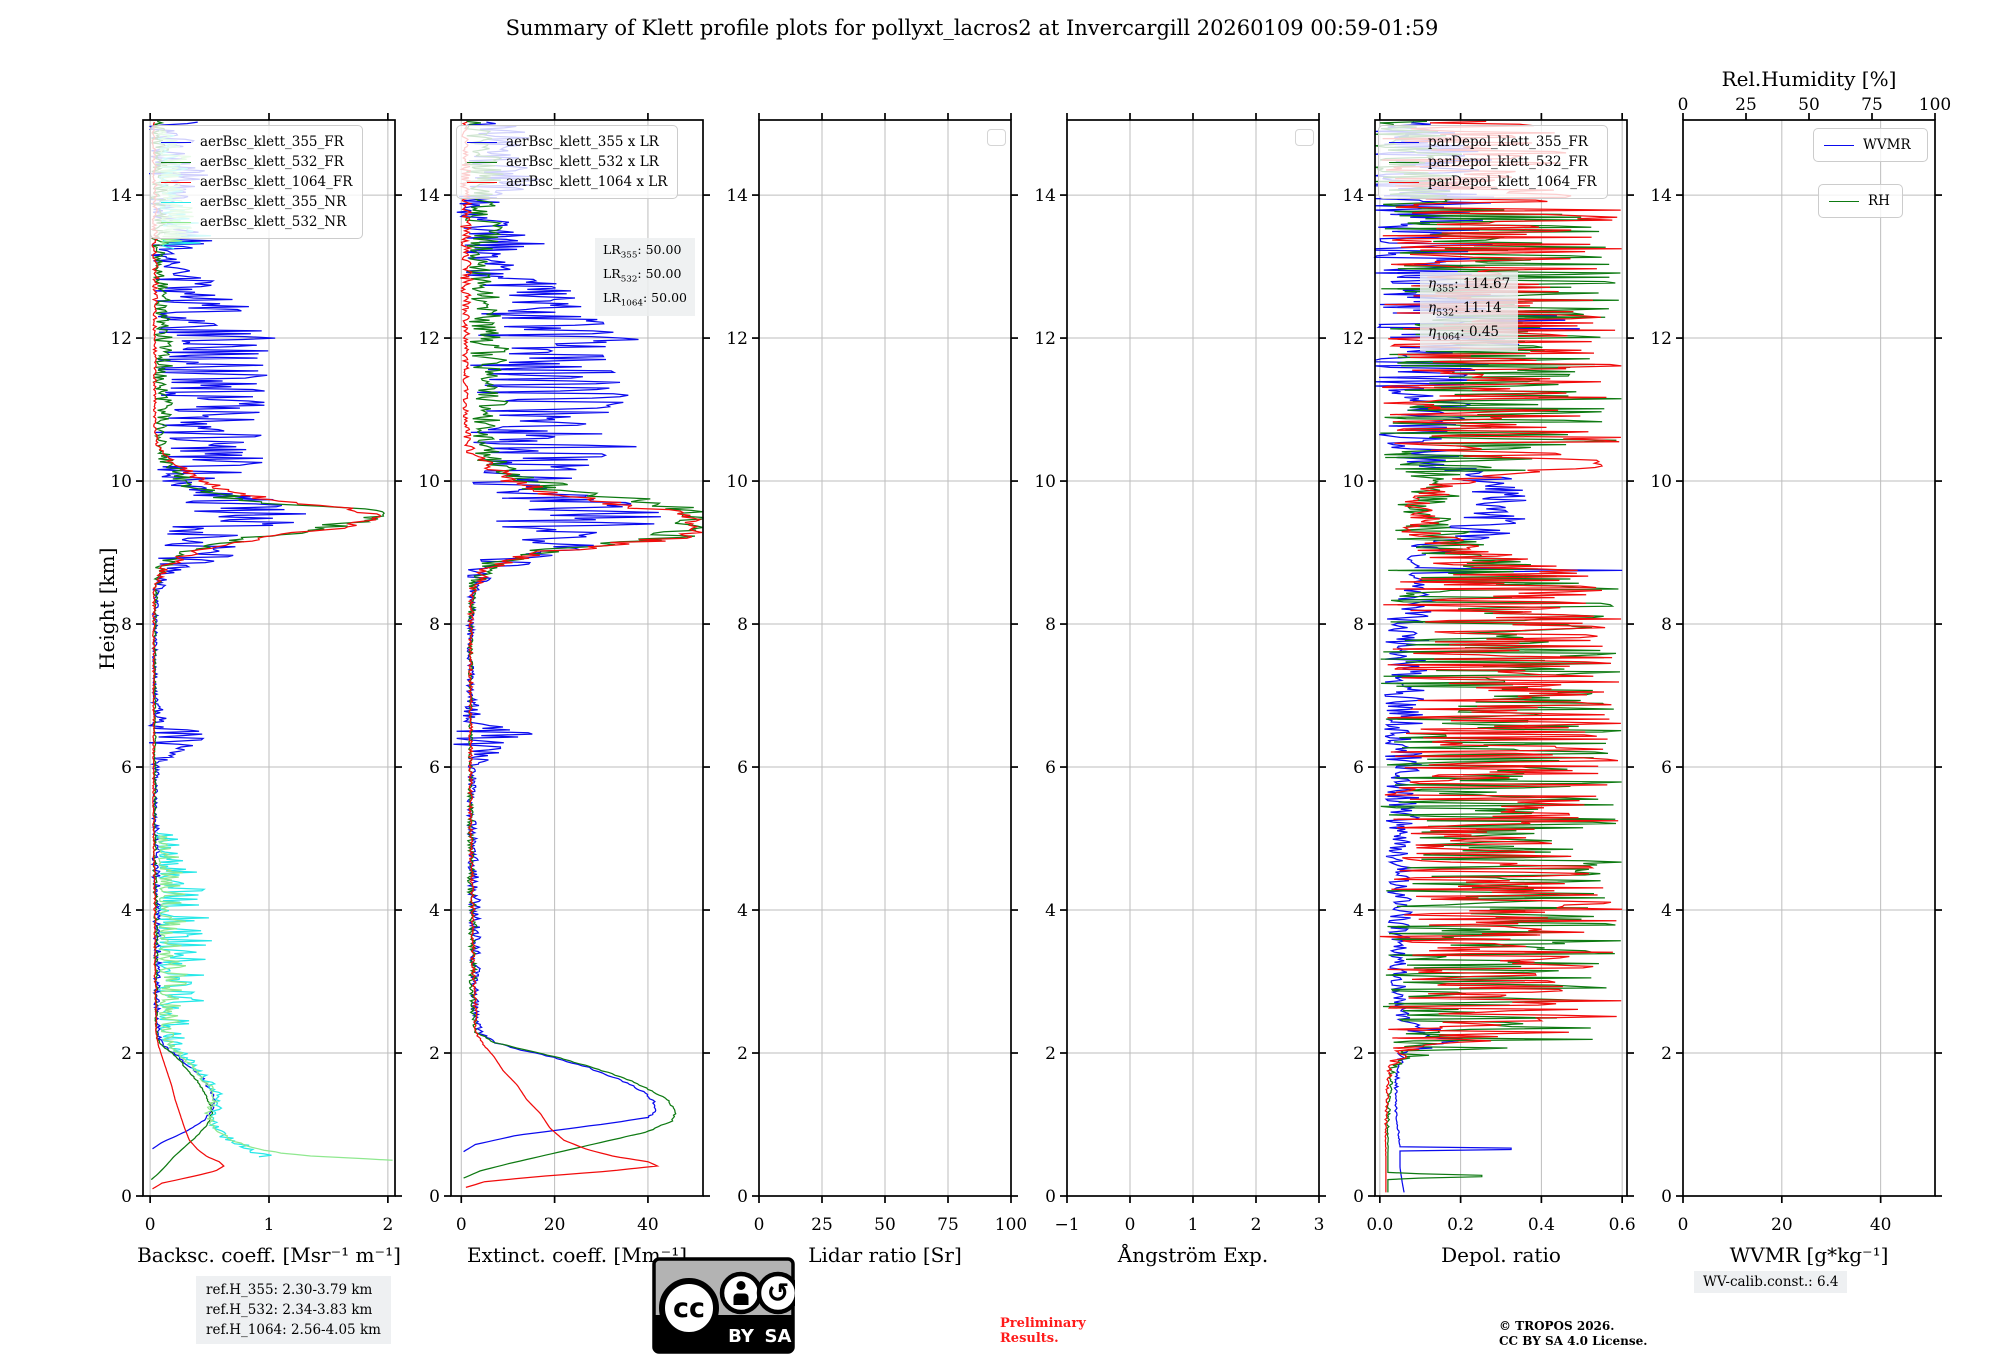  What do you see at coordinates (273, 202) in the screenshot?
I see `legend-label: aerBsc_klett_355_NR` at bounding box center [273, 202].